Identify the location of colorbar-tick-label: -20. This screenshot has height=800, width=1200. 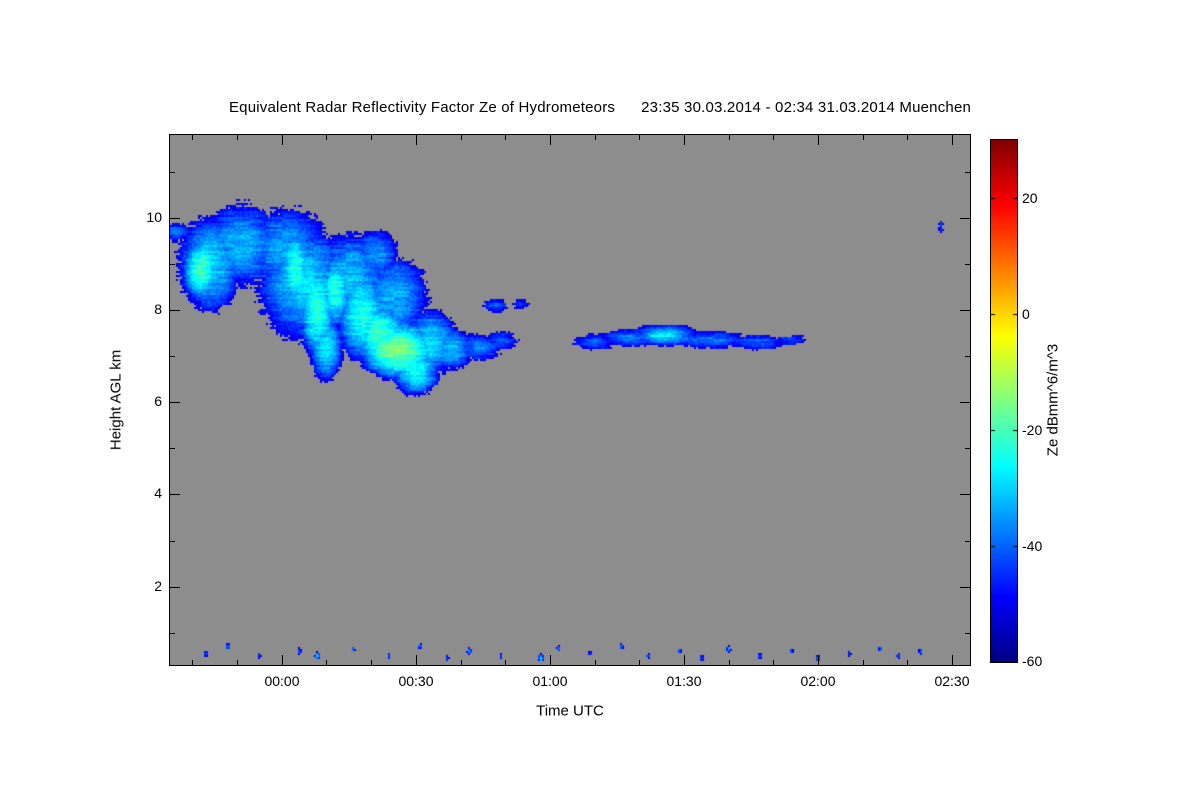
(1032, 430).